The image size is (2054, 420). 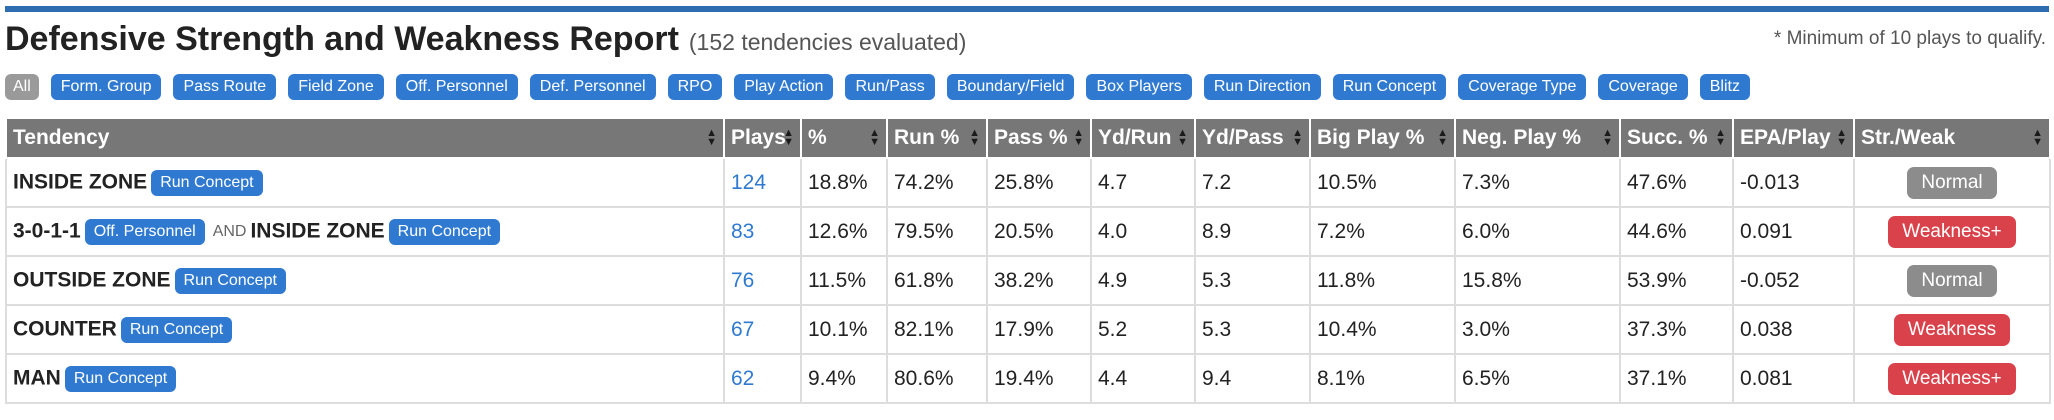 What do you see at coordinates (229, 231) in the screenshot?
I see `conjunction-label: AND` at bounding box center [229, 231].